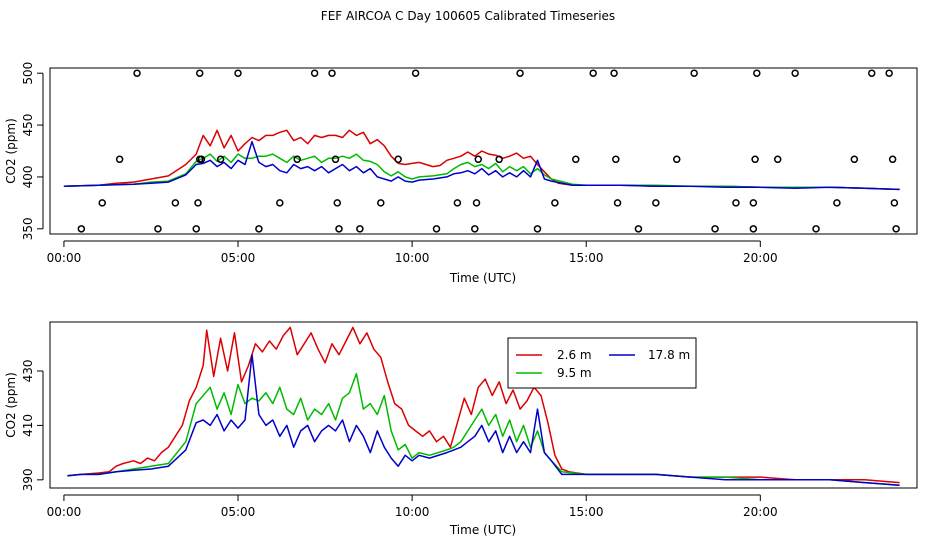 This screenshot has width=936, height=540. What do you see at coordinates (574, 373) in the screenshot?
I see `legend-label-9-5m: 9.5 m` at bounding box center [574, 373].